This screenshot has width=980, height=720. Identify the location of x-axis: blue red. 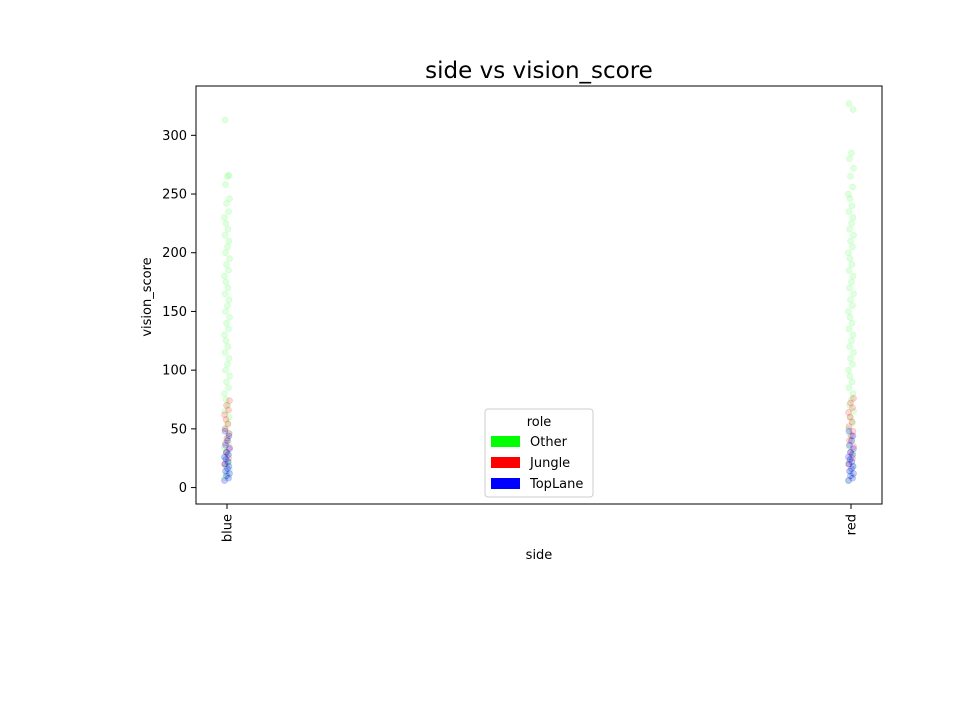
(540, 523).